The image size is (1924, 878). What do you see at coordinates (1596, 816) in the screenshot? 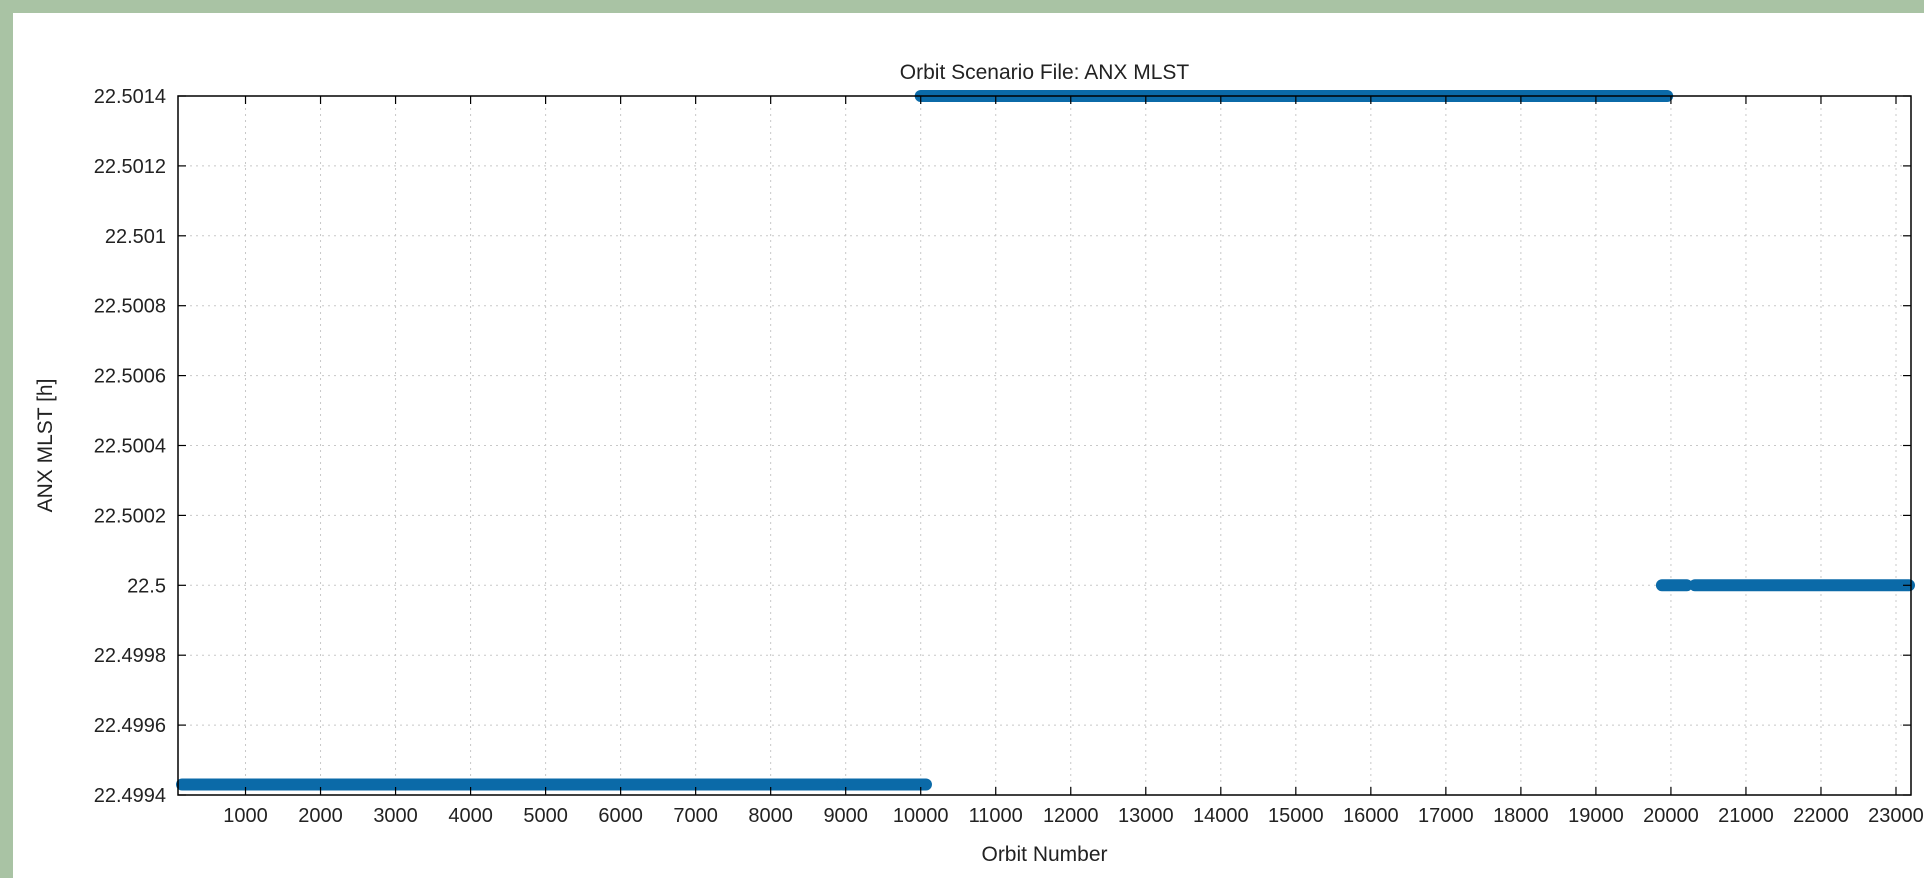
I see `x-tick-label: 19000` at bounding box center [1596, 816].